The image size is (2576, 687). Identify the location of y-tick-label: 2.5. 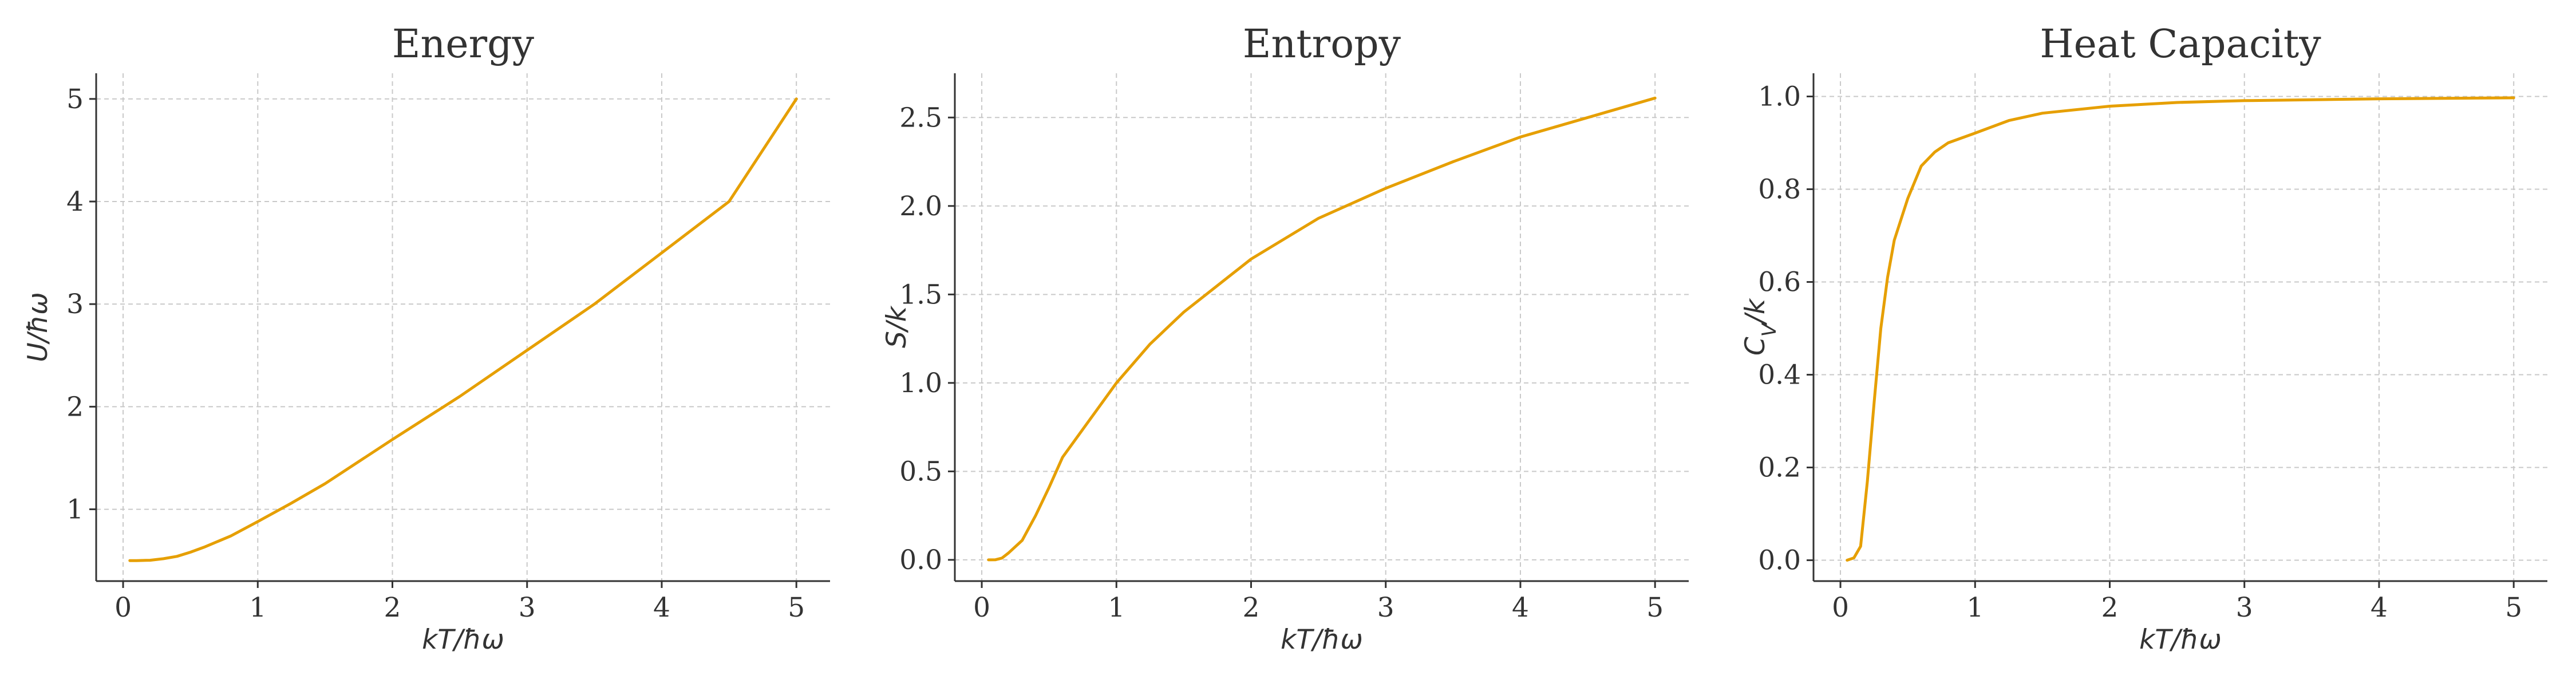
(920, 118).